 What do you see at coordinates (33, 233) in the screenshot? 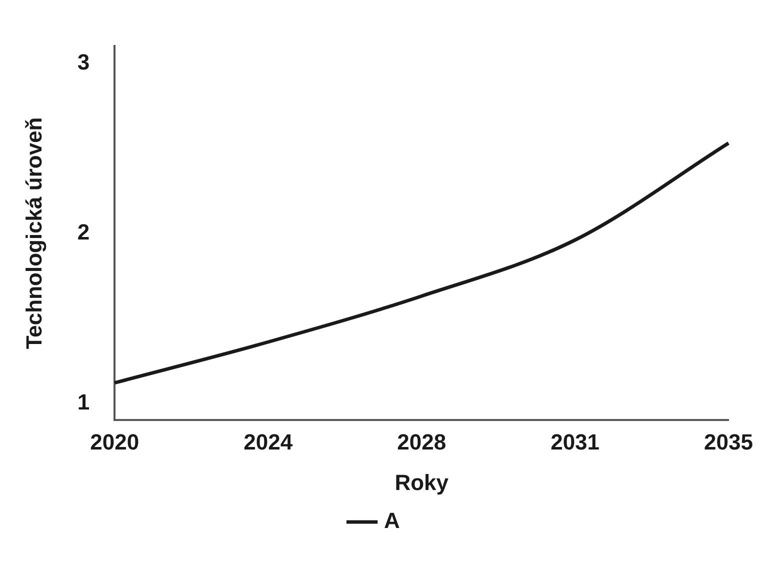
I see `y-axis-title: Technologická úroveň` at bounding box center [33, 233].